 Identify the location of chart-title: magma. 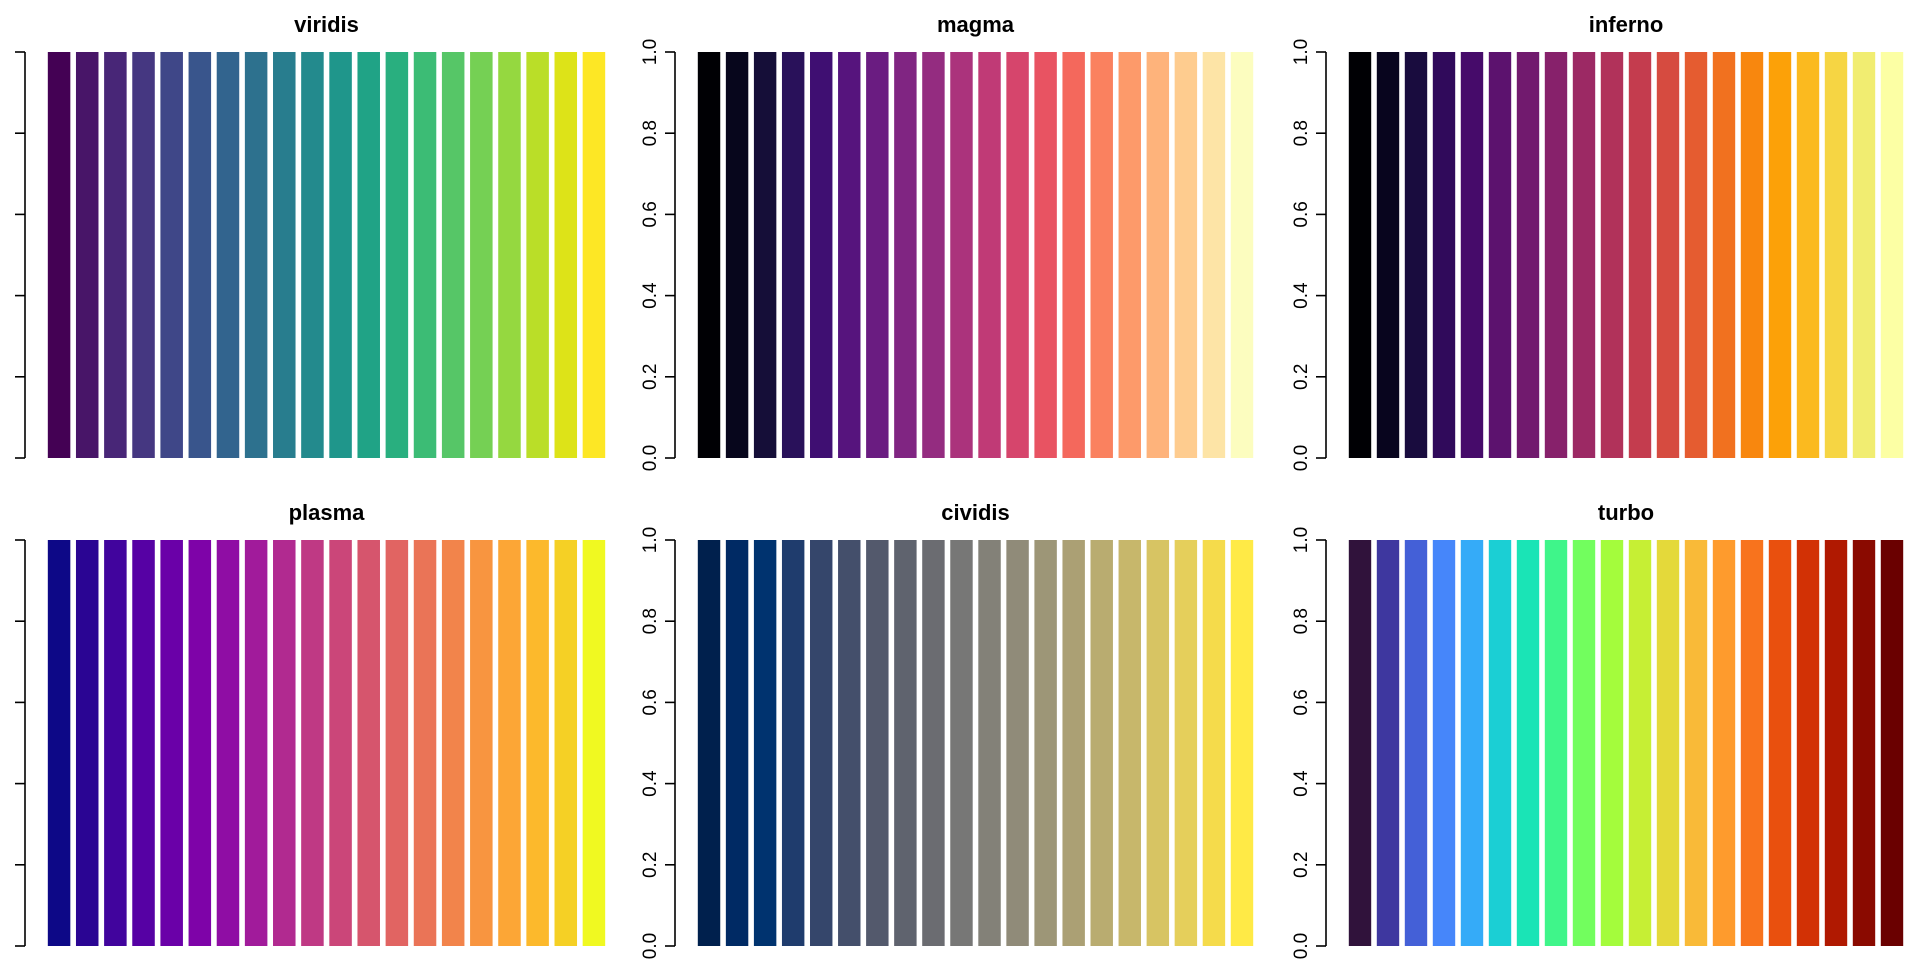
(976, 24).